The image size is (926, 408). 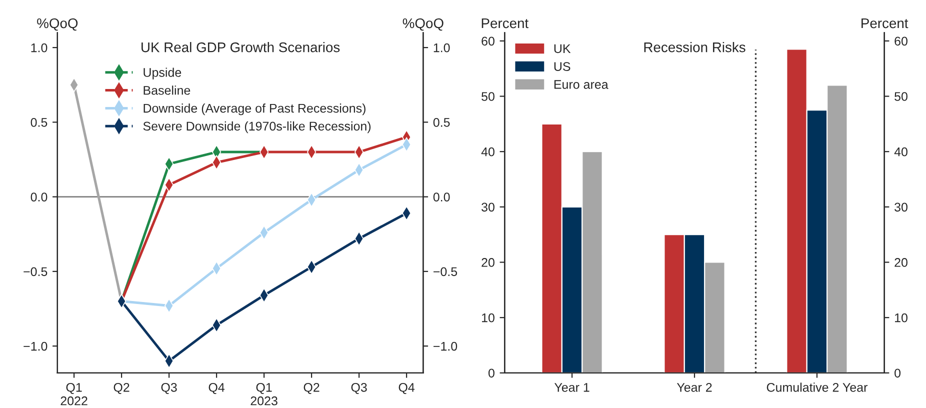 What do you see at coordinates (442, 47) in the screenshot?
I see `y2-tick-label: 1.0` at bounding box center [442, 47].